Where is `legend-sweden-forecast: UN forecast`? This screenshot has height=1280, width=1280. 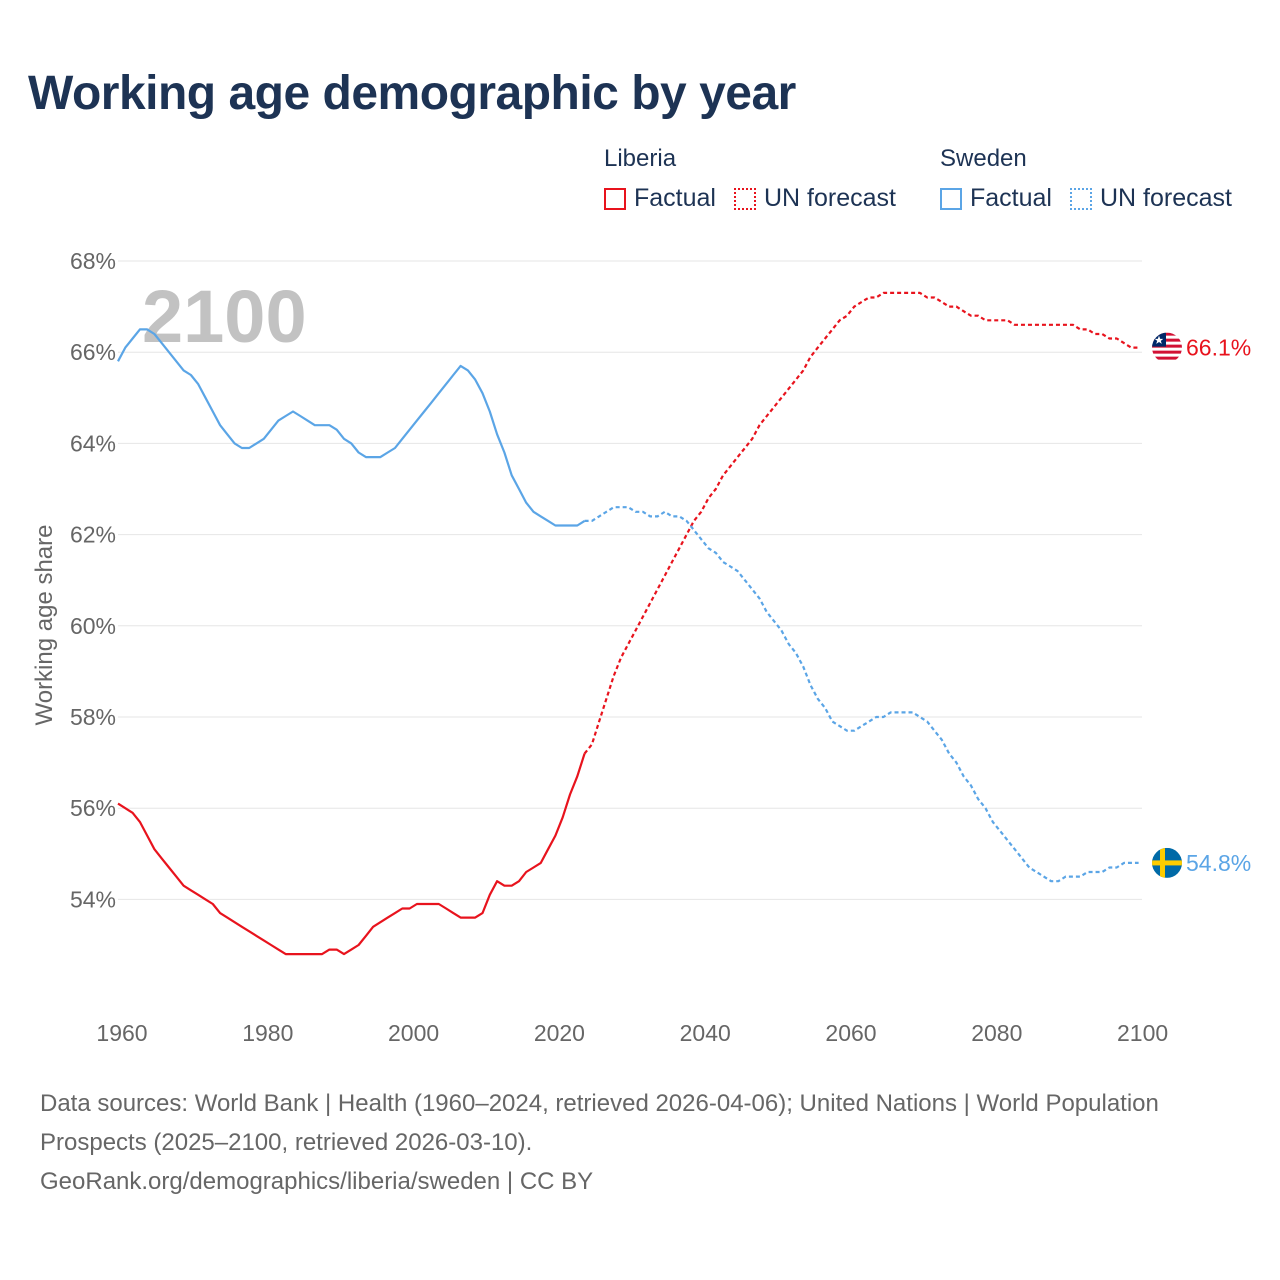 legend-sweden-forecast: UN forecast is located at coordinates (1150, 198).